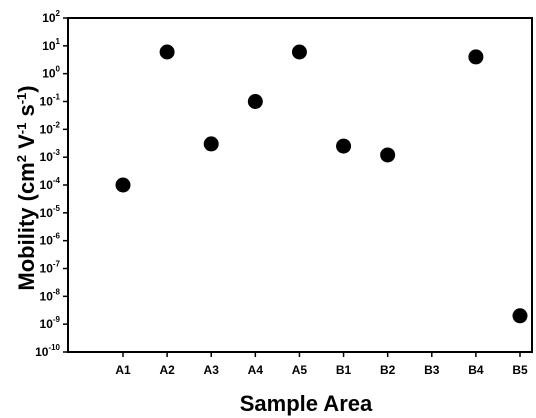 The height and width of the screenshot is (418, 536). I want to click on x-tick-label: A5, so click(300, 370).